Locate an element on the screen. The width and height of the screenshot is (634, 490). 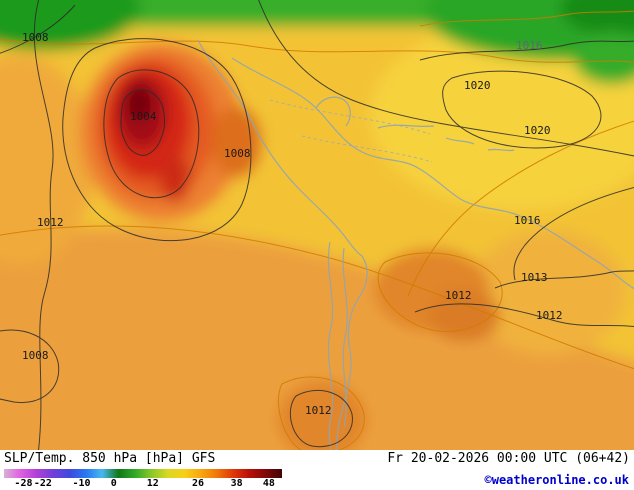
valid-time: Fr 20-02-2026 00:00 UTC (06+42) is located at coordinates (508, 458).